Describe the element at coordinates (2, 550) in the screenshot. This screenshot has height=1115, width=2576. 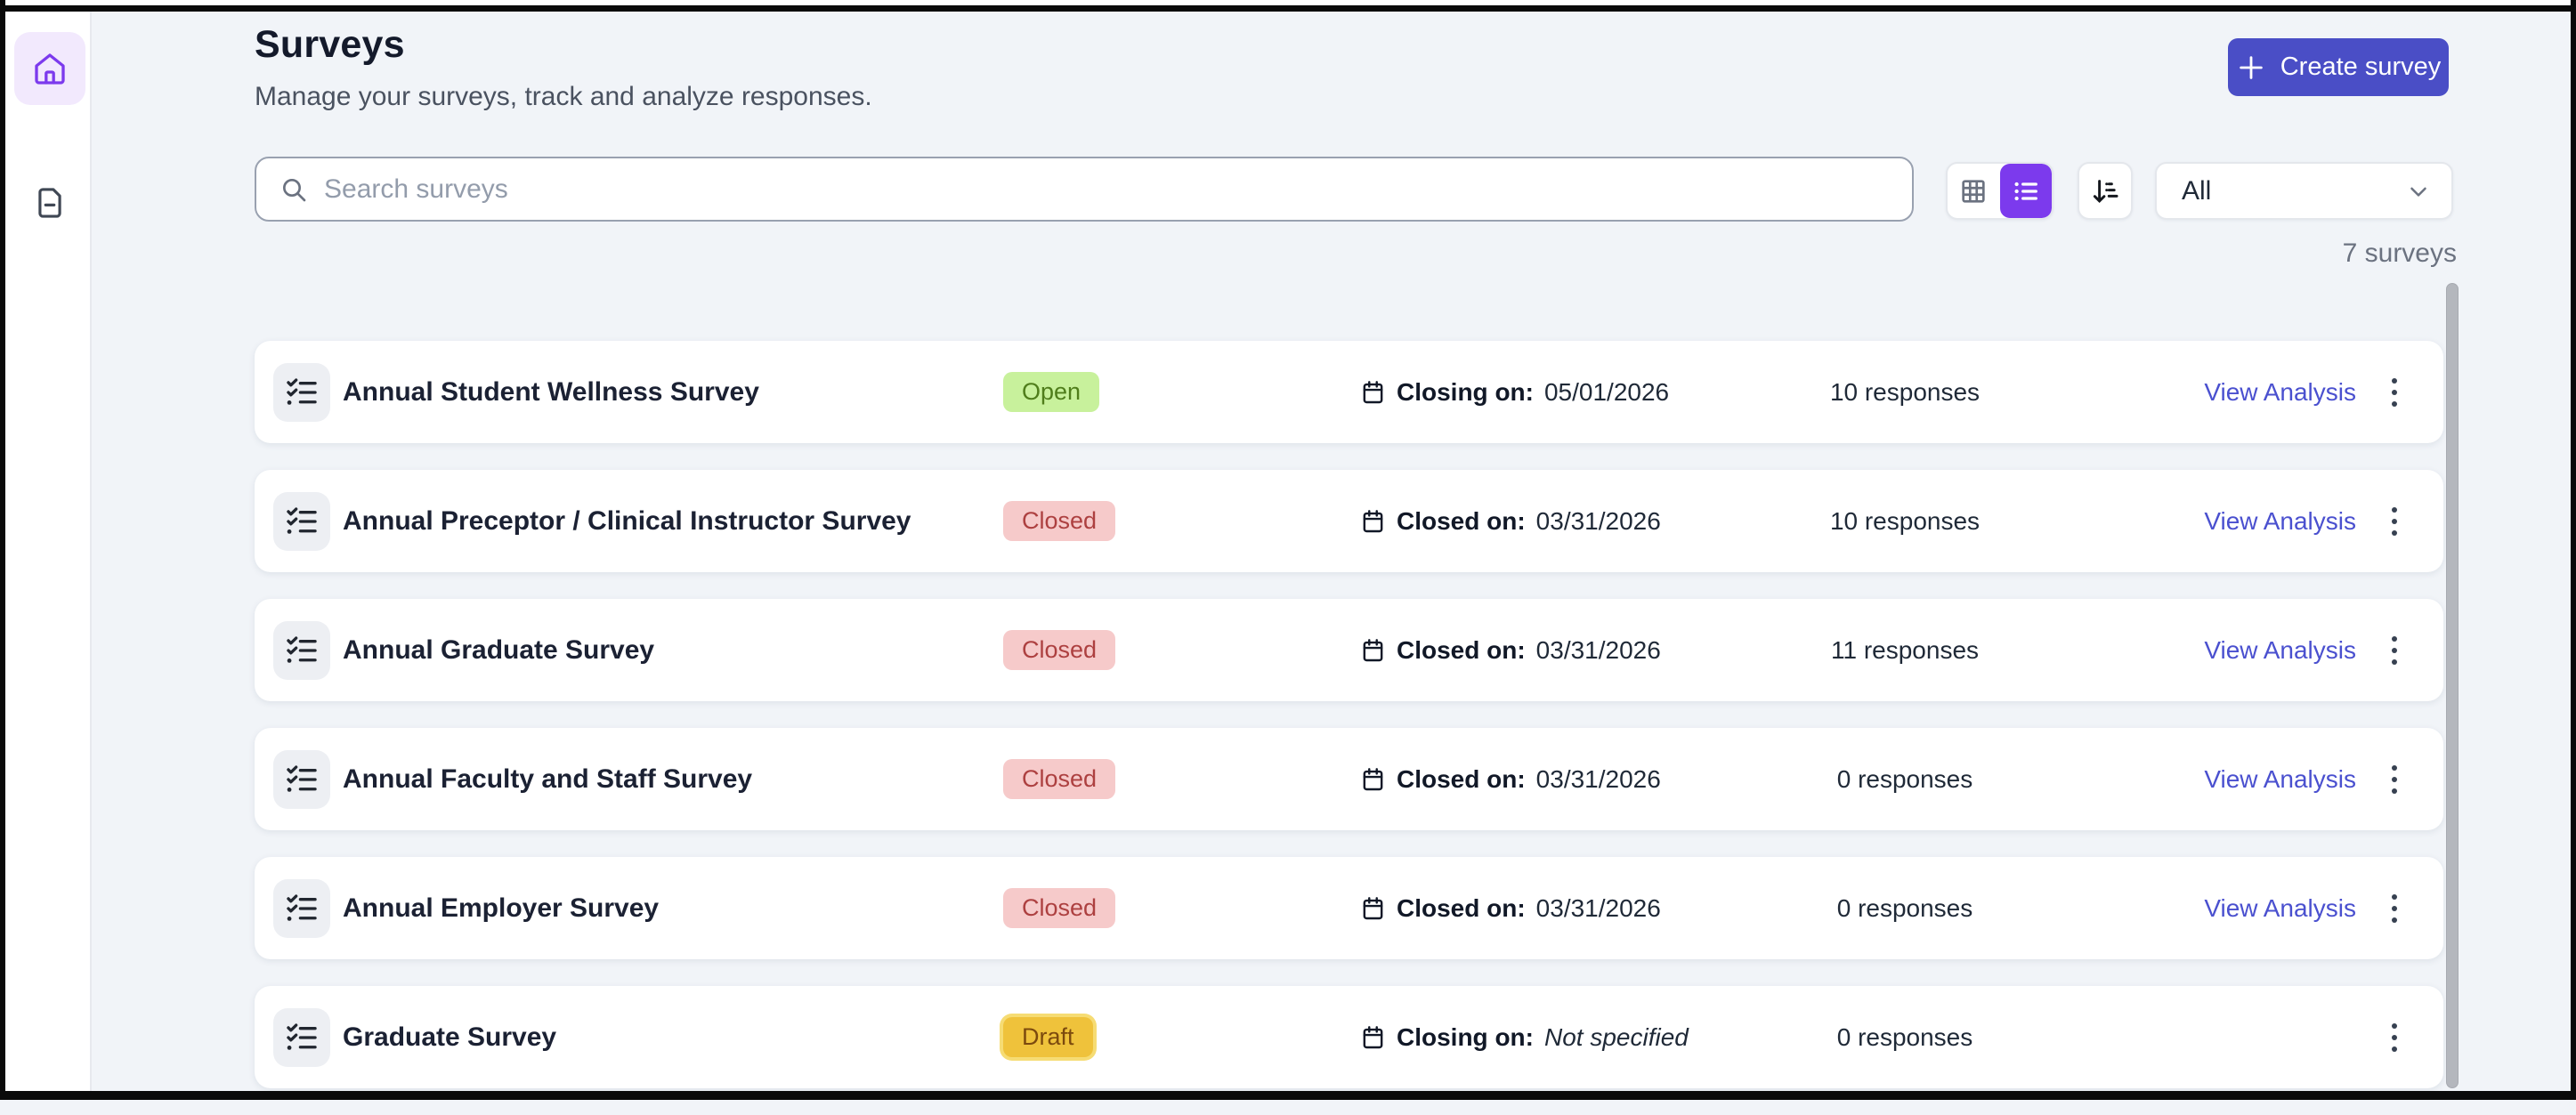
I see `window-border-left` at that location.